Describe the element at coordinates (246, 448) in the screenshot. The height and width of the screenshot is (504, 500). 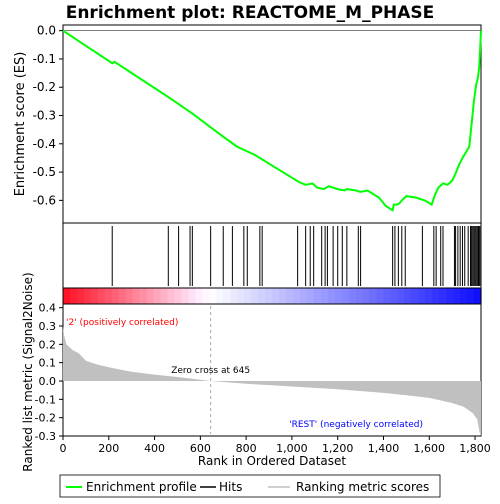
I see `x-tick-label: 800` at that location.